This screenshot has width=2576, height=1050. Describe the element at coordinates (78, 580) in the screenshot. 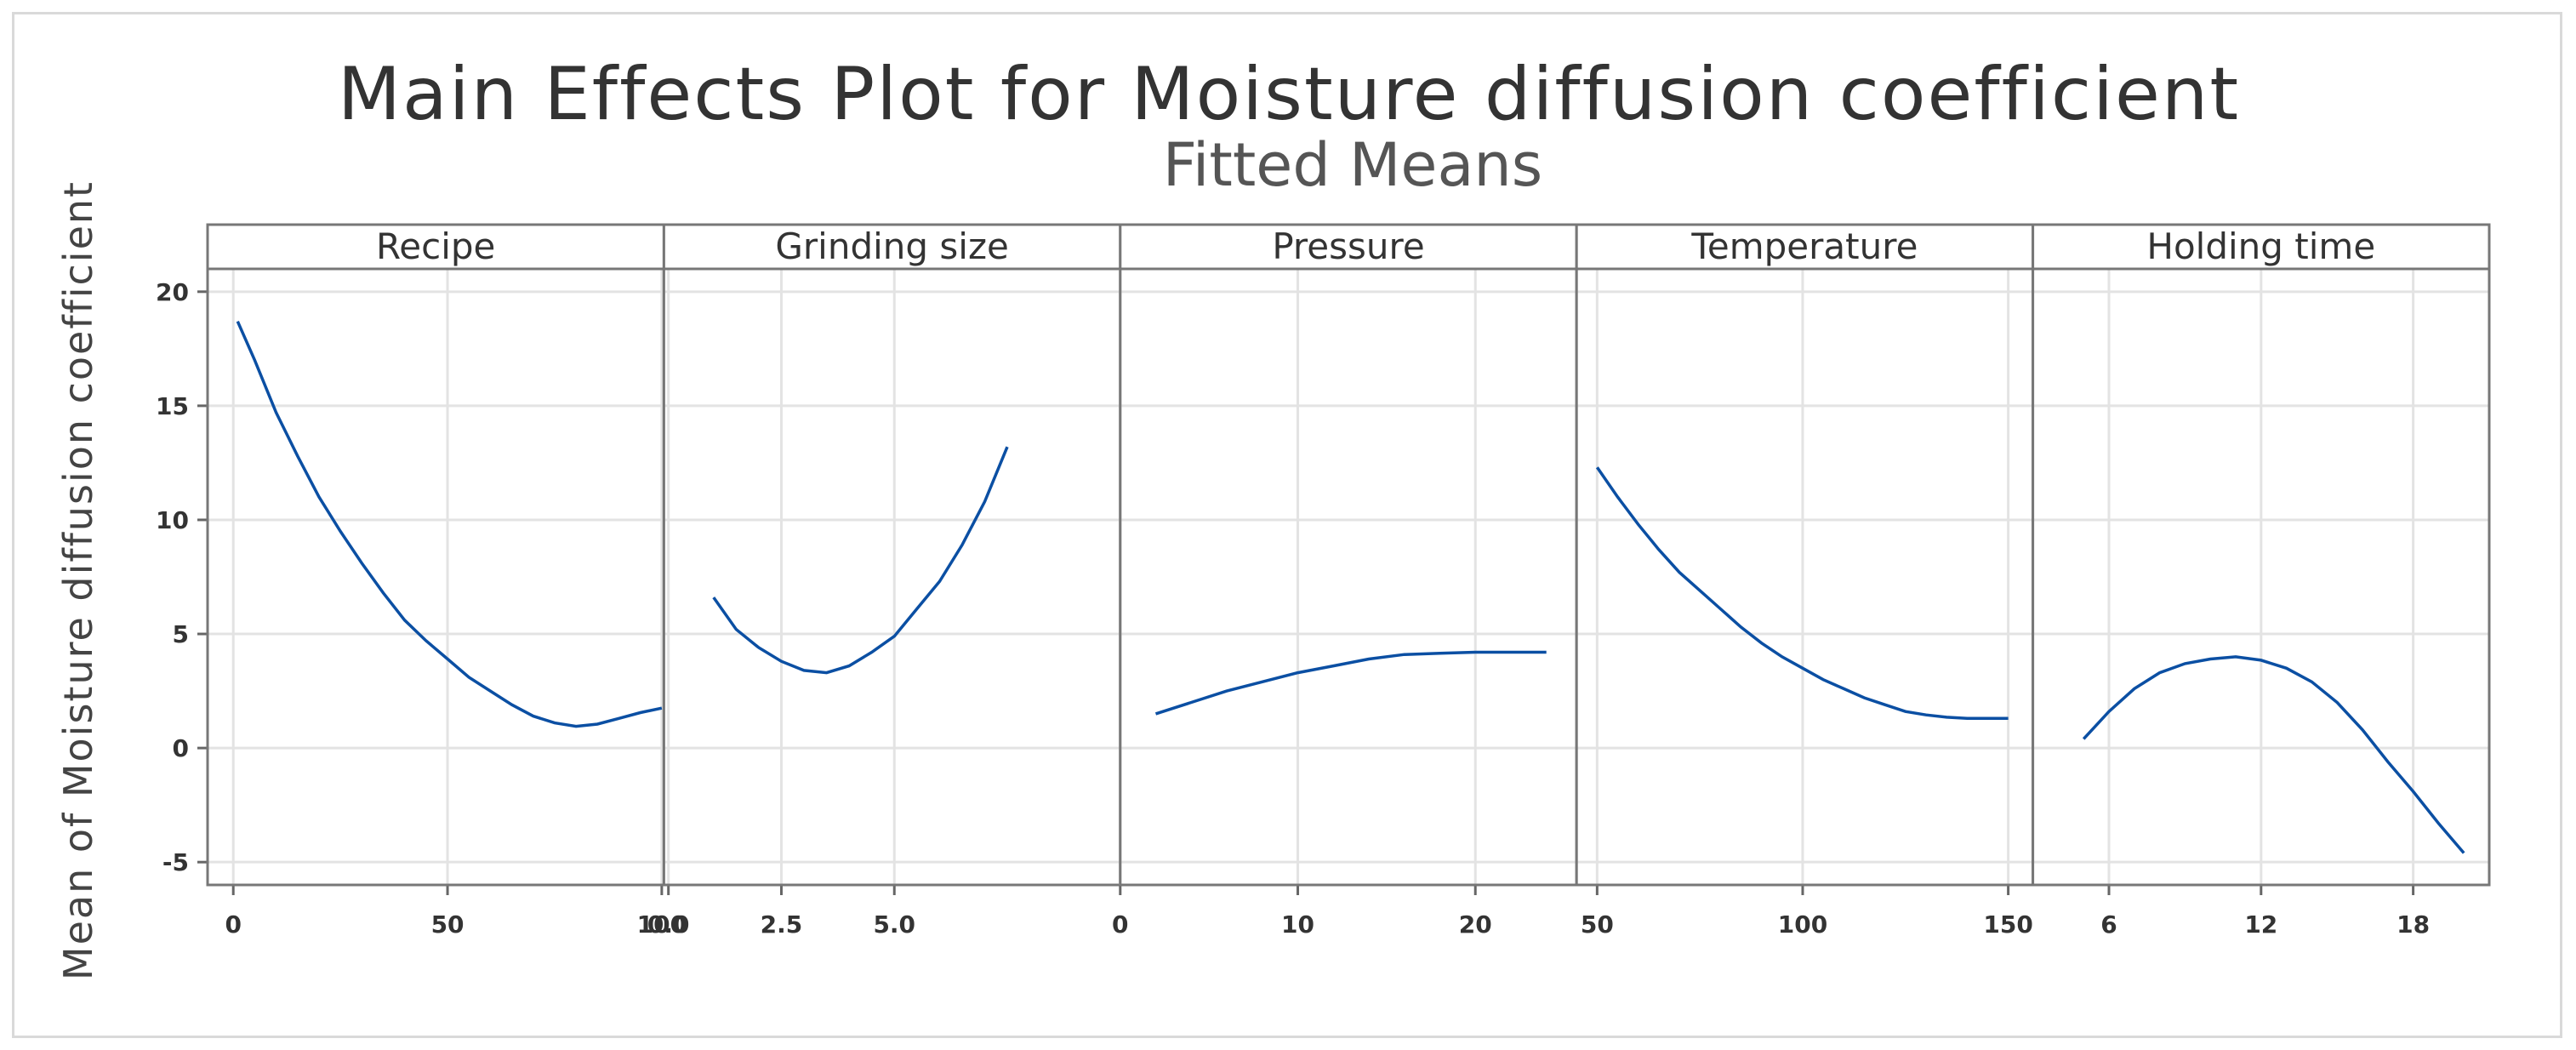

I see `y-axis-label: Mean of Moisture diffusion coefficient` at that location.